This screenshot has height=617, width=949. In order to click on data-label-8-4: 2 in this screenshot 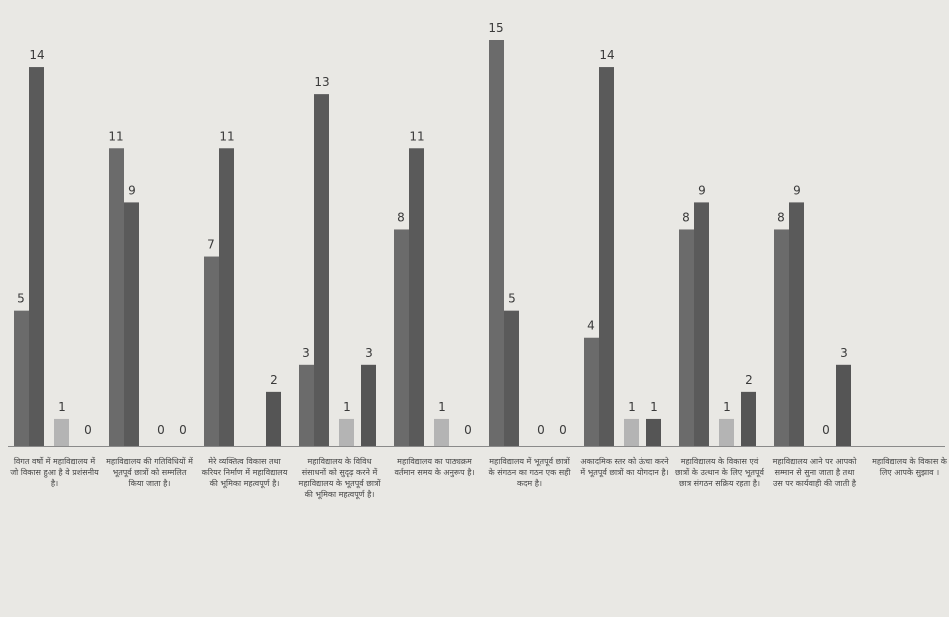, I will do `click(749, 380)`.